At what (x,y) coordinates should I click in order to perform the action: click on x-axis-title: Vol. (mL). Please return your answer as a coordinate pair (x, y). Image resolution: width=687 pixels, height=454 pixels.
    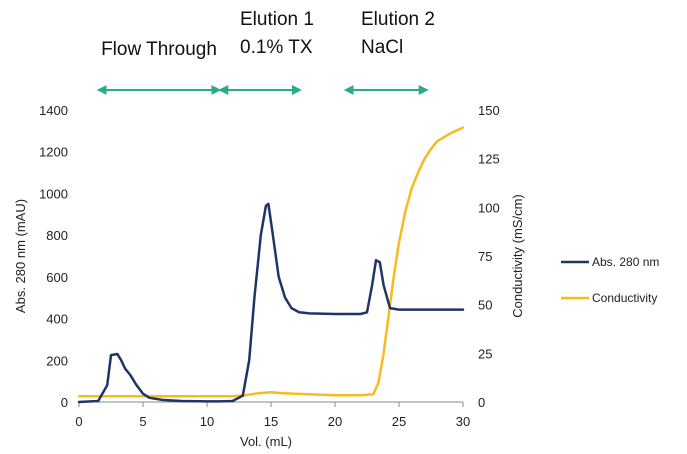
    Looking at the image, I should click on (266, 441).